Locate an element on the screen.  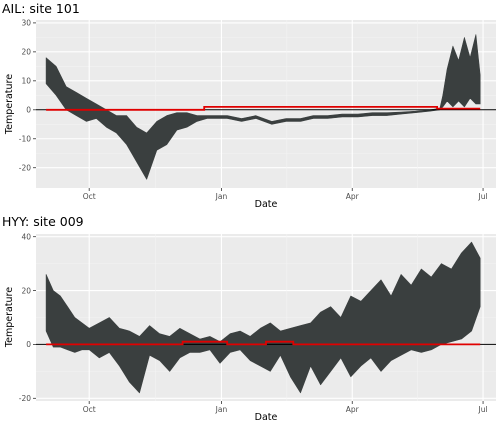
threshold-line-hyy is located at coordinates (263, 343).